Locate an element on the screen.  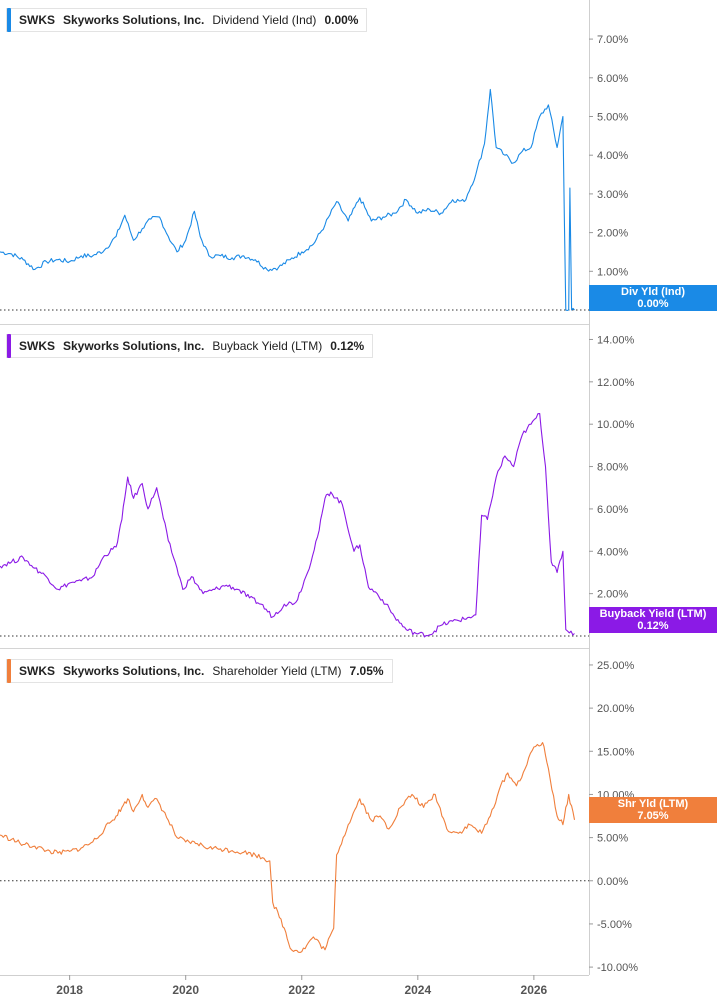
y-tick-label: 14.00% is located at coordinates (616, 340).